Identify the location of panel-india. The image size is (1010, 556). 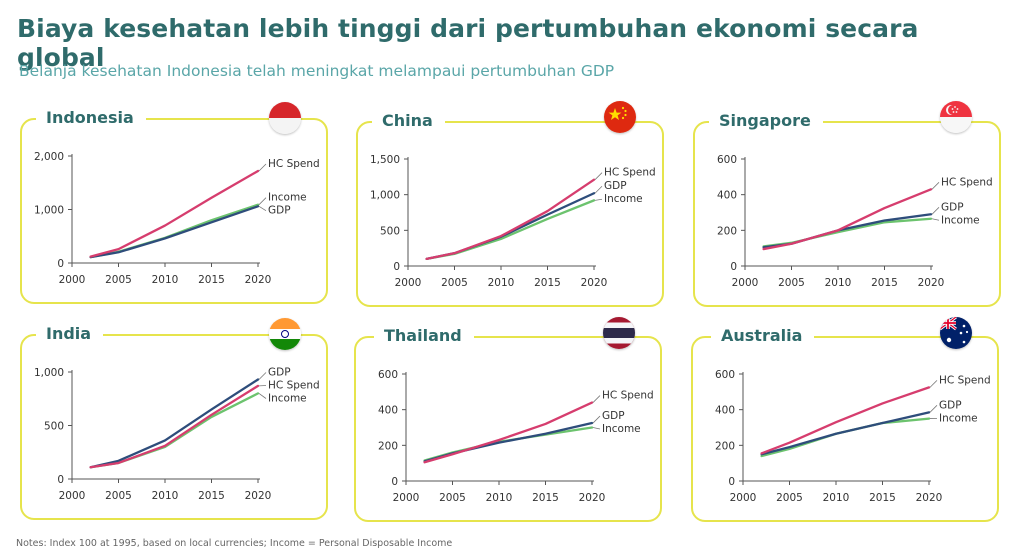
(174, 427).